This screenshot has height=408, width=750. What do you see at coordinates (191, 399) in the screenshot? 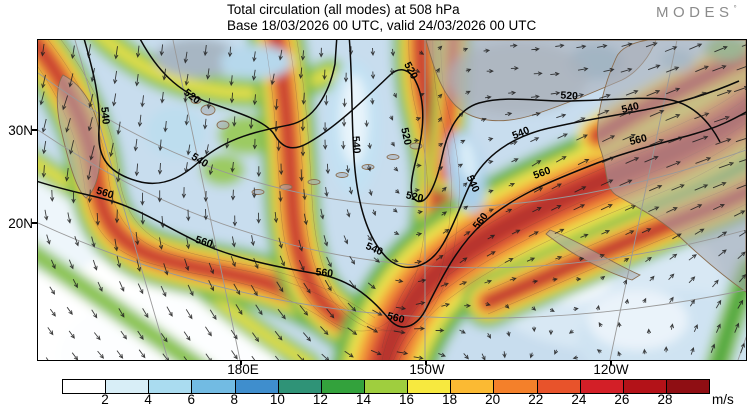
I see `colorbar-tick-label: 6` at bounding box center [191, 399].